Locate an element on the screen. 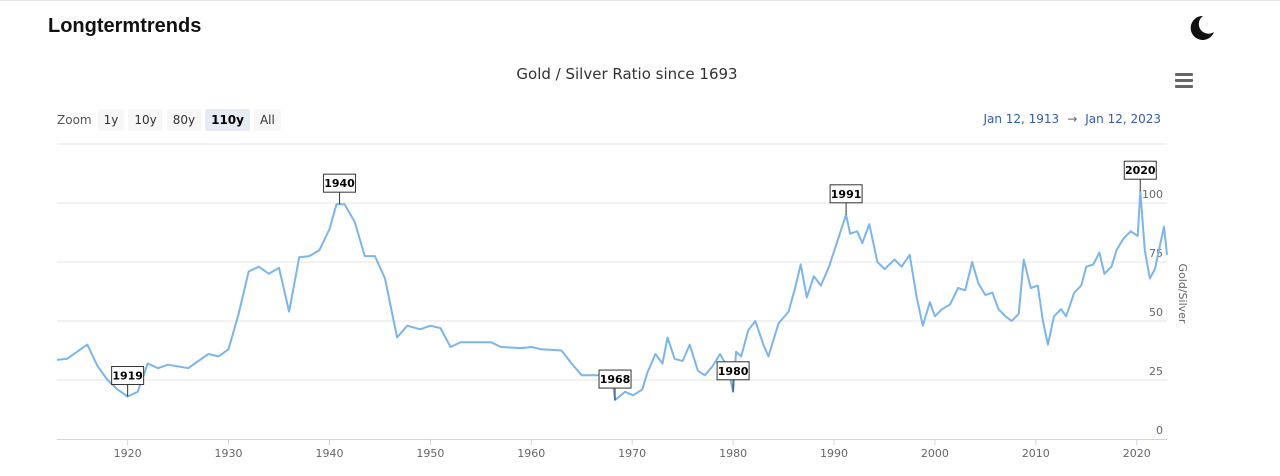  date-range-display: Jan 12, 1913 → Jan 12, 2023 is located at coordinates (1072, 119).